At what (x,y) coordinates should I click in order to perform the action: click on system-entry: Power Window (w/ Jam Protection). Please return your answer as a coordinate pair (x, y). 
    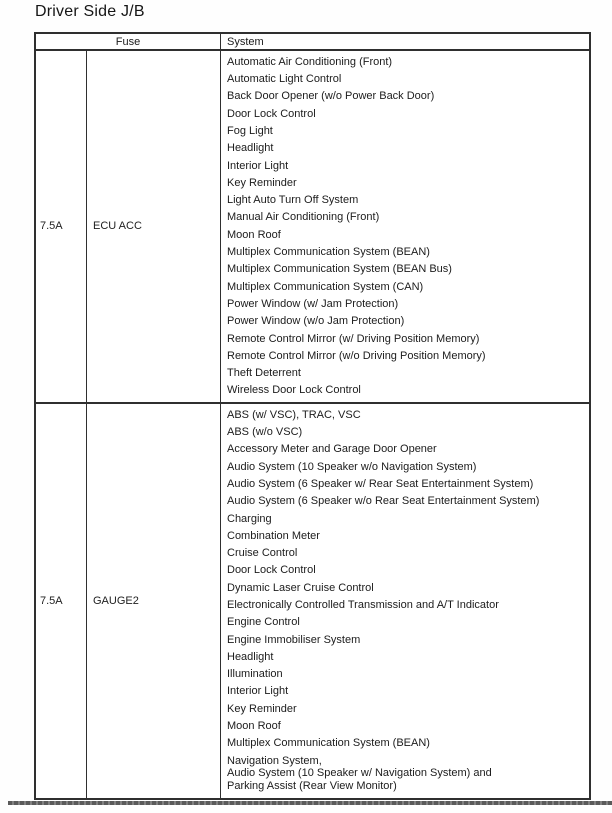
    Looking at the image, I should click on (313, 303).